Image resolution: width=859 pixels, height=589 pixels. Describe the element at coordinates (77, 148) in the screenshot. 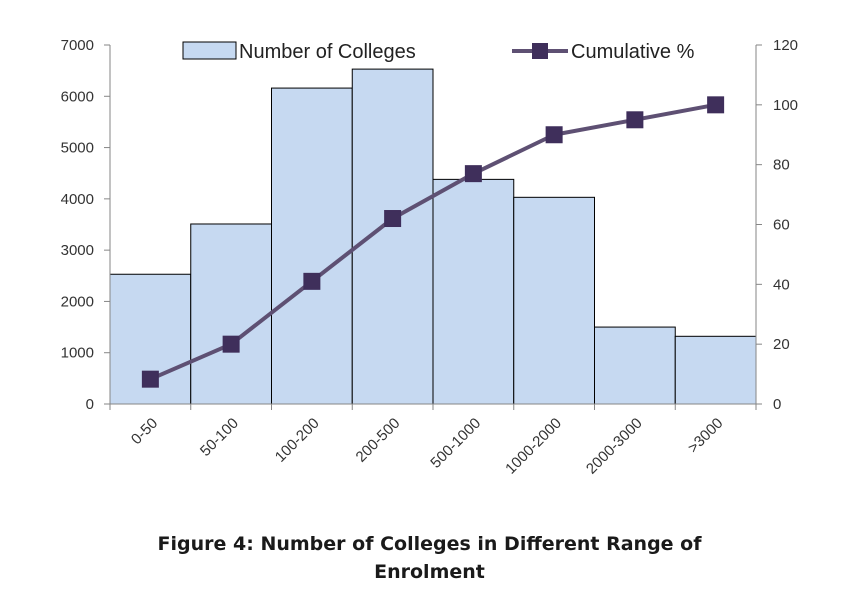

I see `y-tick-label-5000: 5000` at that location.